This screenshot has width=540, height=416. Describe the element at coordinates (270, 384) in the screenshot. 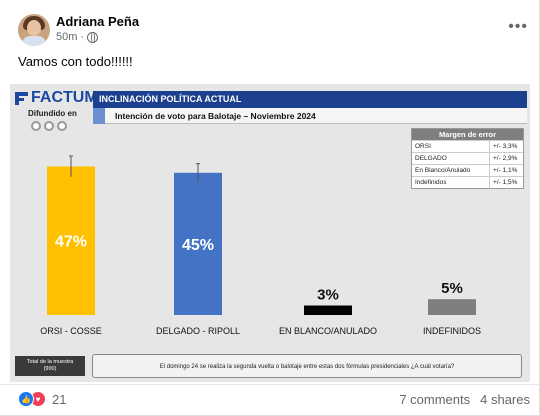

I see `footer-divider` at that location.